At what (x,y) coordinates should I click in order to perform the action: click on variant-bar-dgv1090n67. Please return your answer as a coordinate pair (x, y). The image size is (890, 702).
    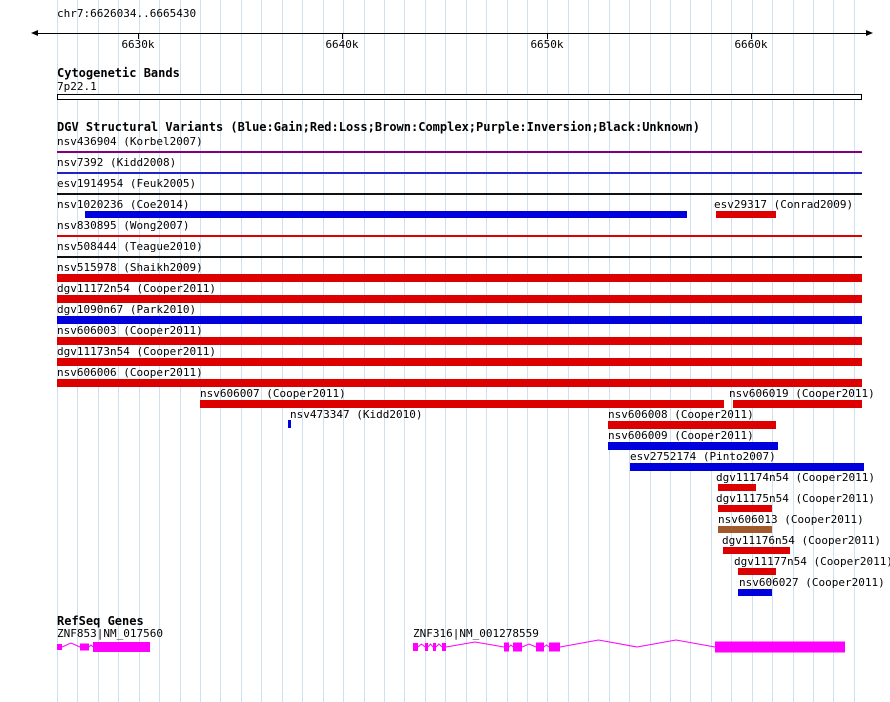
    Looking at the image, I should click on (459, 320).